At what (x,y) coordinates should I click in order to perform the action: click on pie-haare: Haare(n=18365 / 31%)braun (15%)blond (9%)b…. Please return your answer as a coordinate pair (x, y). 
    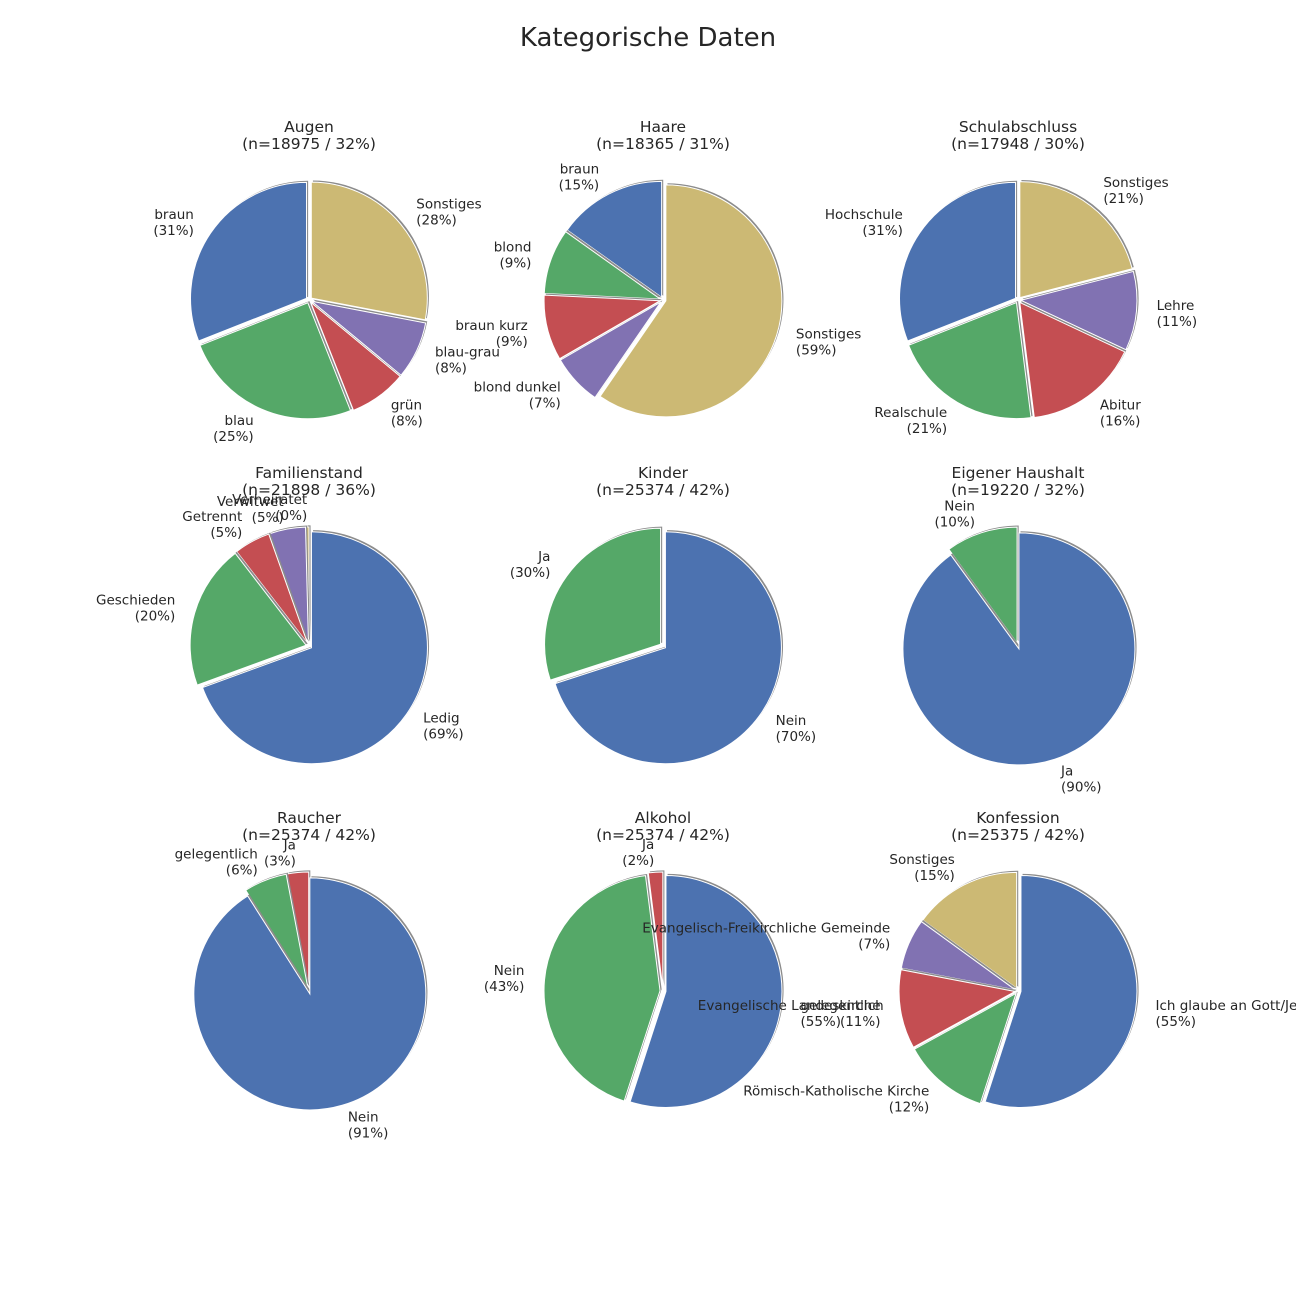
    Looking at the image, I should click on (658, 268).